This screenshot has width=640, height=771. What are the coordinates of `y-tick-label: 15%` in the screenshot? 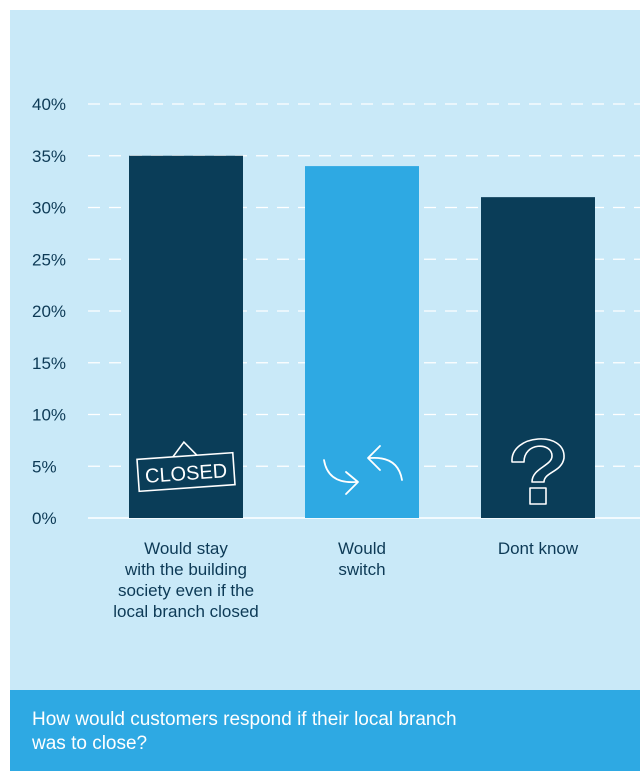 It's located at (49, 363).